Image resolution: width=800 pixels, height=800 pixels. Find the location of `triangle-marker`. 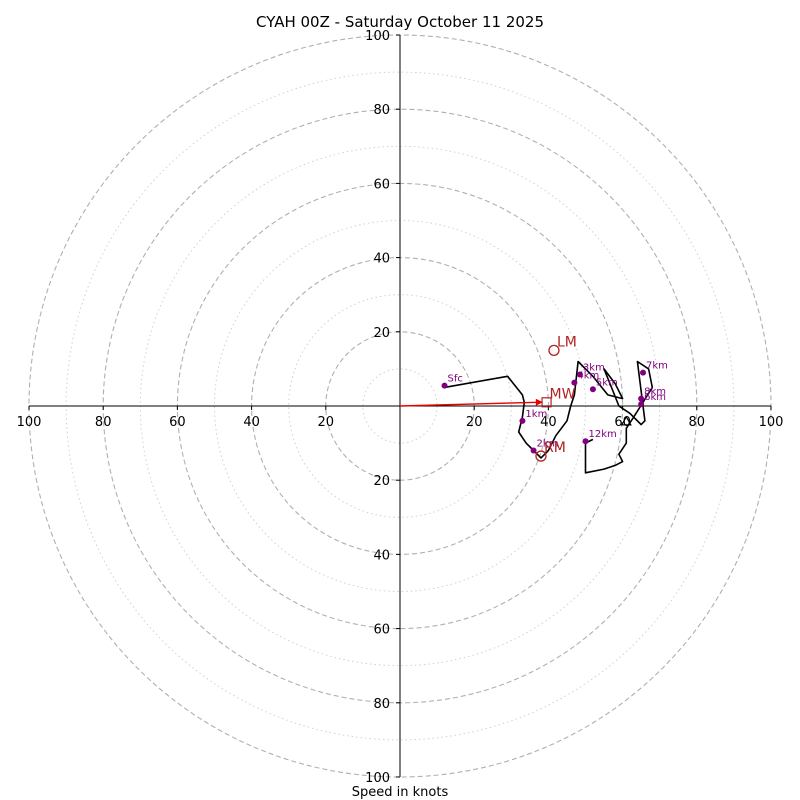

triangle-marker is located at coordinates (626, 420).